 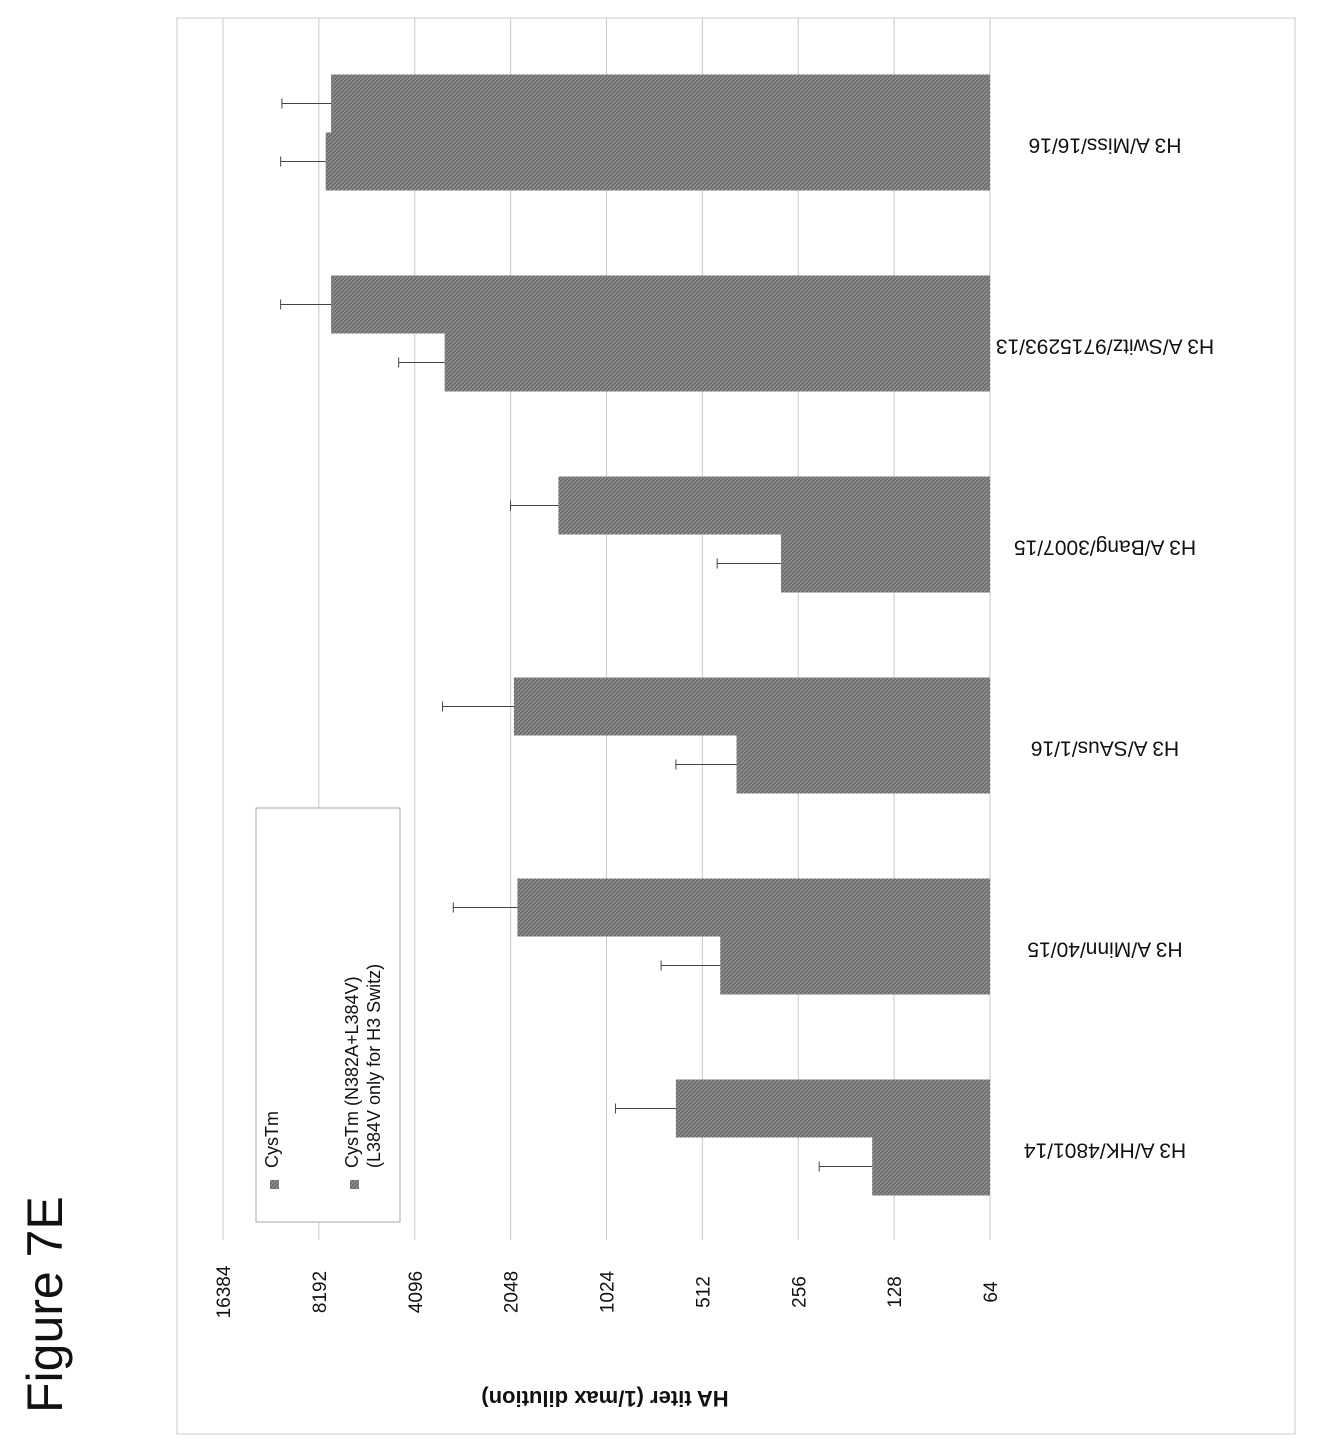 I want to click on legend-box, so click(x=328, y=1015).